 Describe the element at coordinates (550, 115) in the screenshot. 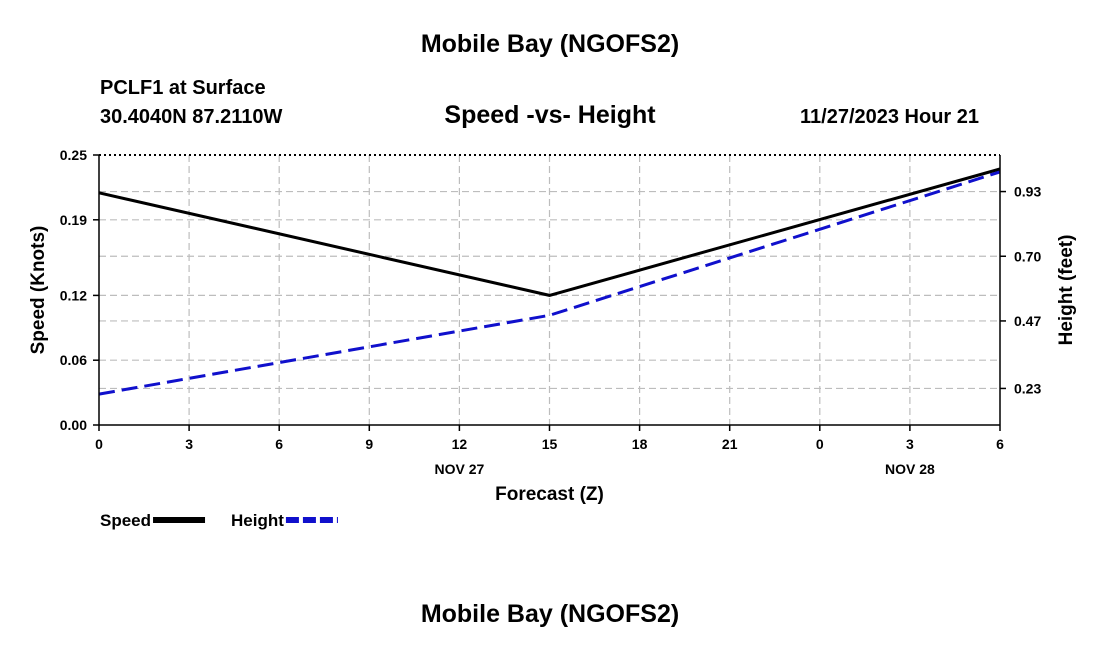

I see `chart-title: Speed -vs- Height` at that location.